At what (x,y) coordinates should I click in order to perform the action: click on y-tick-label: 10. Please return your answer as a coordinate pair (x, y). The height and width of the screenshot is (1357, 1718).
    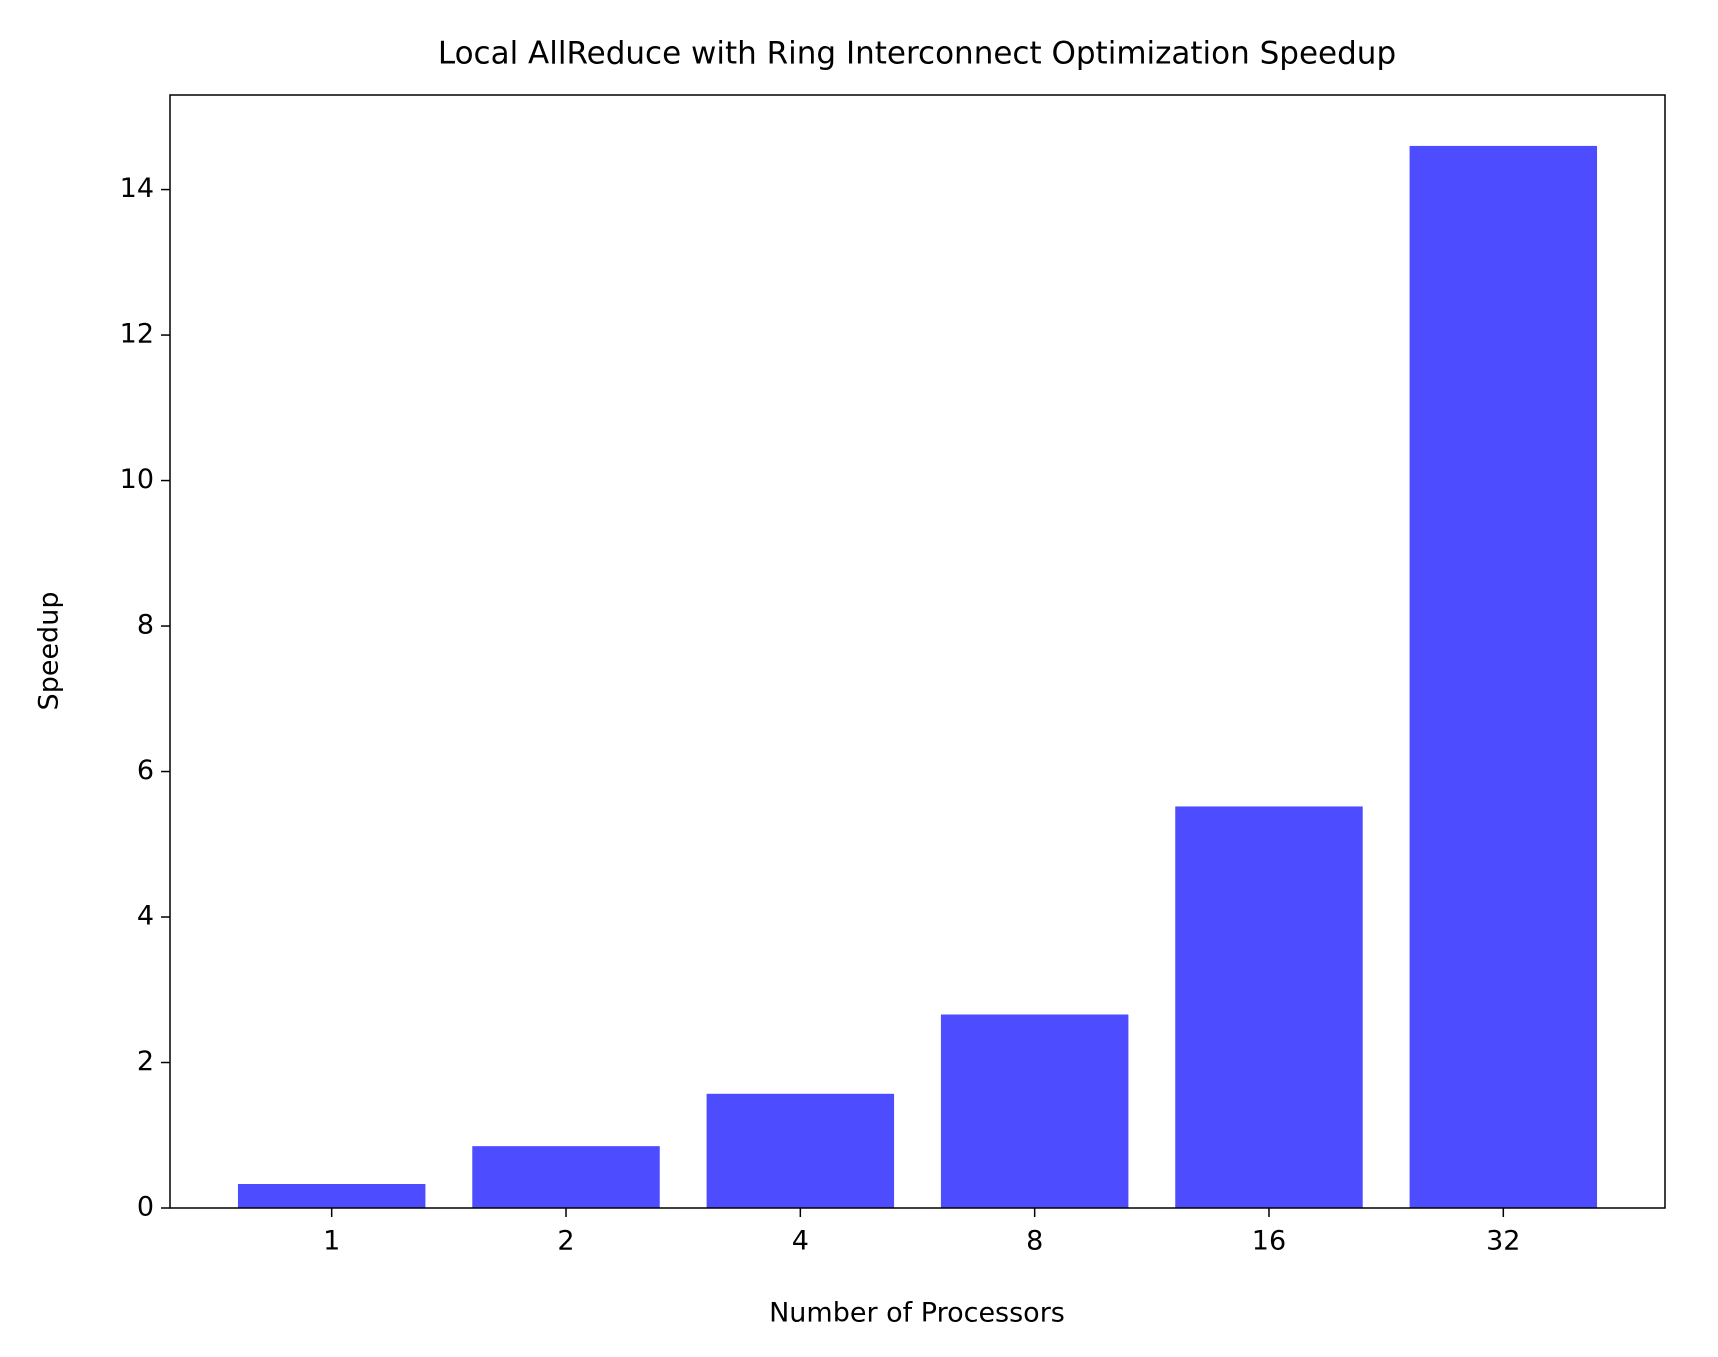
    Looking at the image, I should click on (137, 479).